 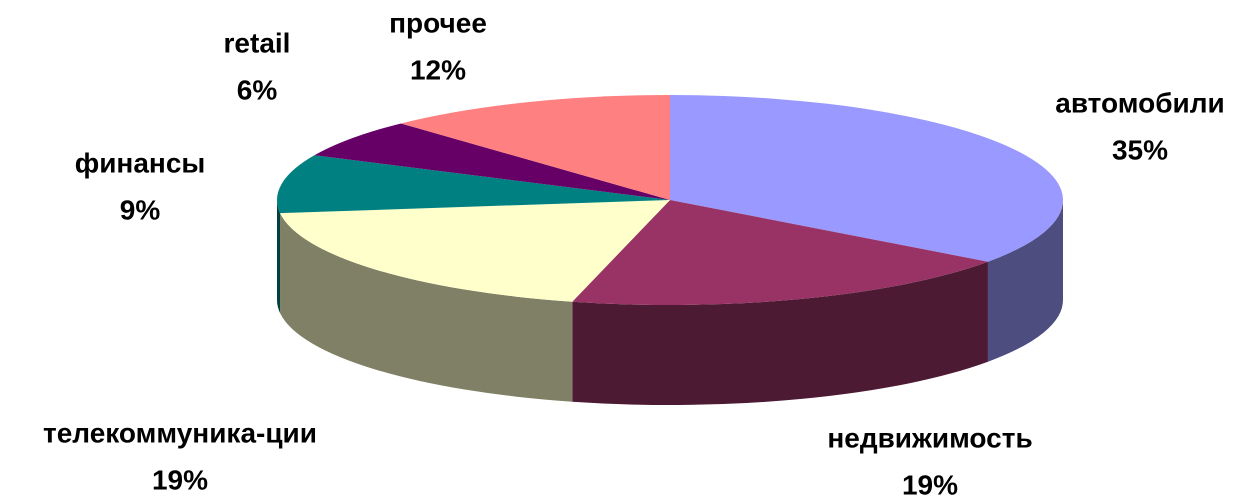 What do you see at coordinates (1139, 102) in the screenshot?
I see `slice-label: автомобили` at bounding box center [1139, 102].